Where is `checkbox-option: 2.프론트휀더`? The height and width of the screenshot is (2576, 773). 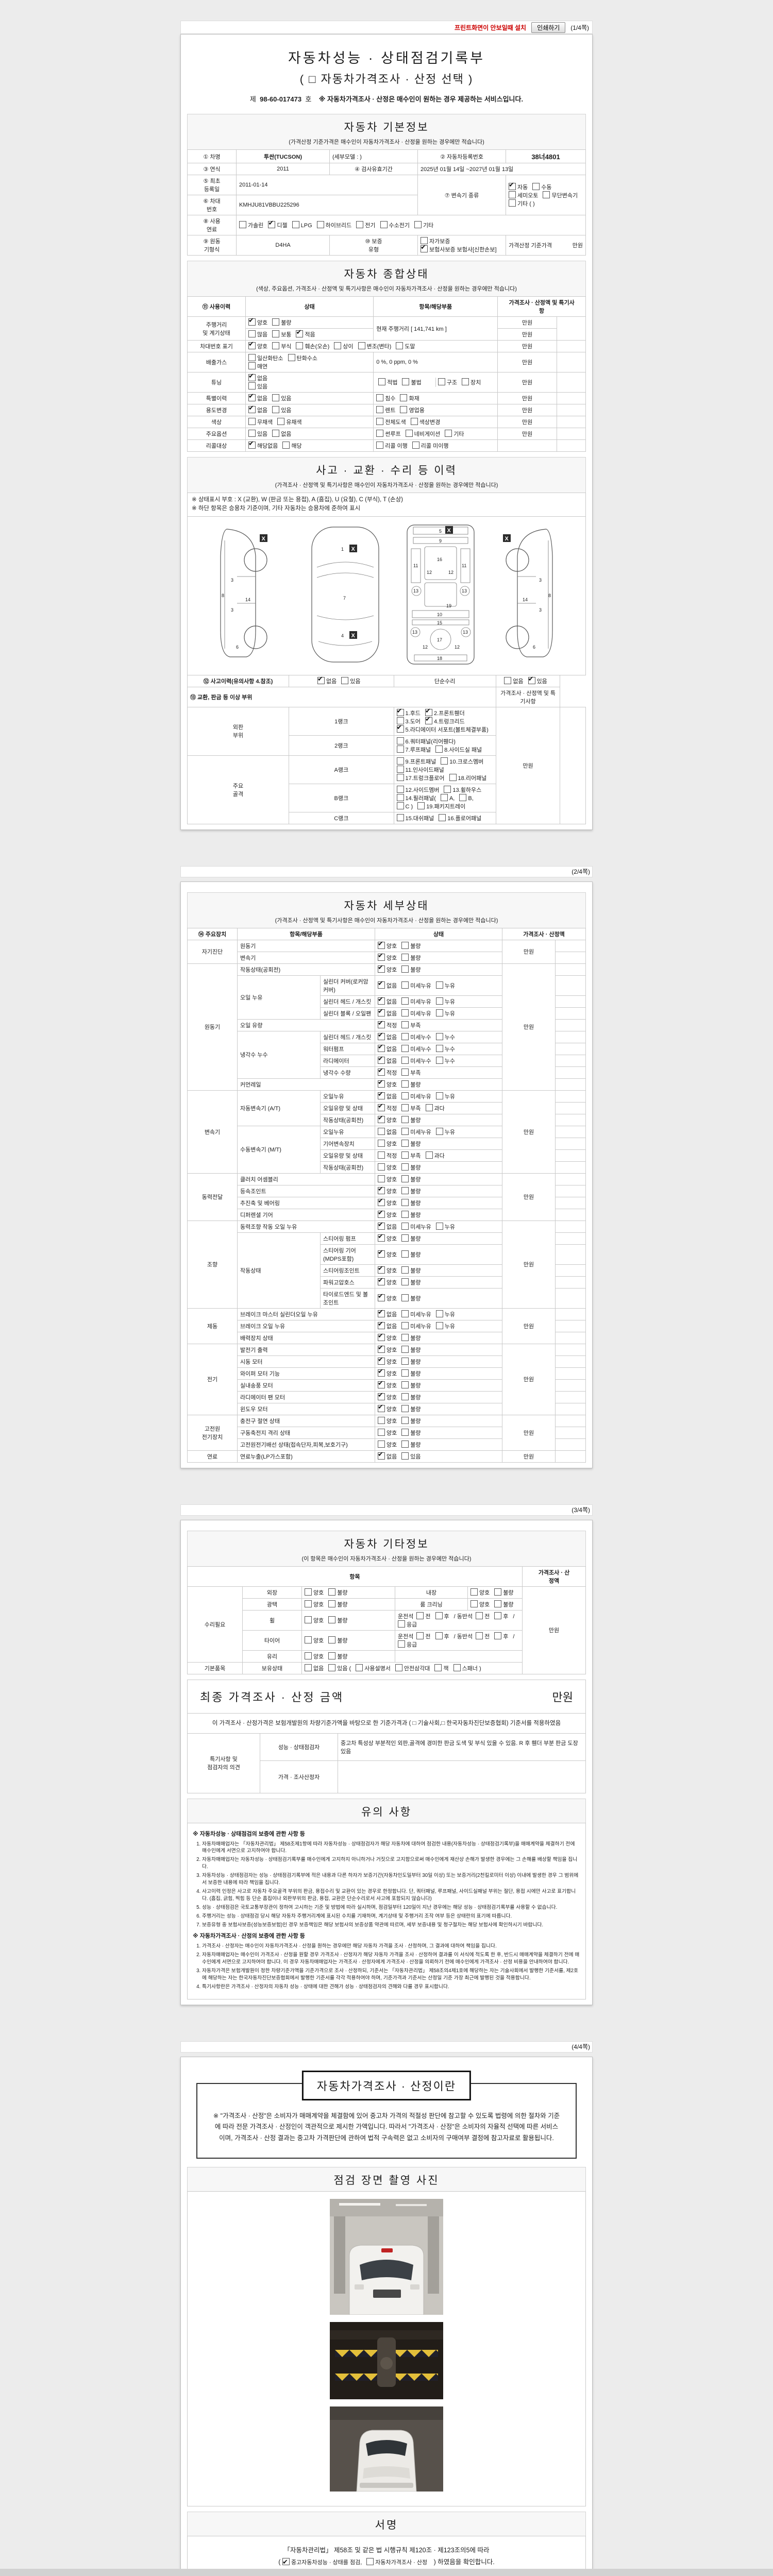
checkbox-option: 2.프론트휀더 is located at coordinates (445, 712).